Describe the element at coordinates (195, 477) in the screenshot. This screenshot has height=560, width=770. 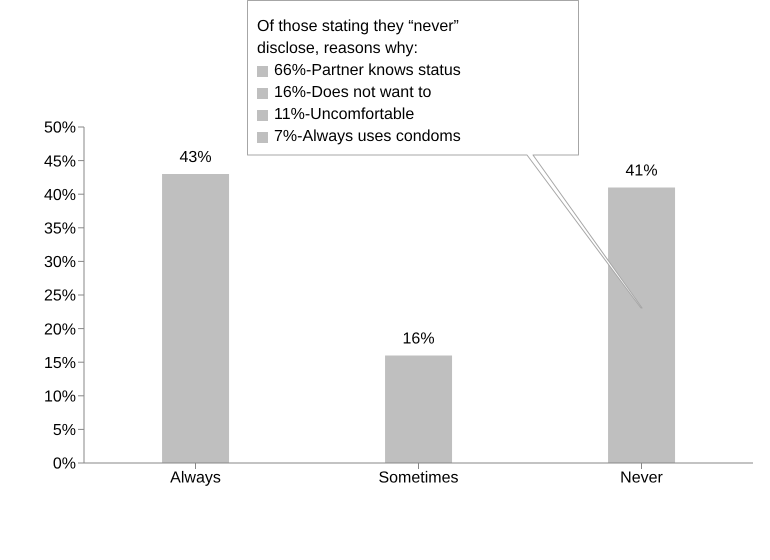
I see `x-tick-label: Always` at that location.